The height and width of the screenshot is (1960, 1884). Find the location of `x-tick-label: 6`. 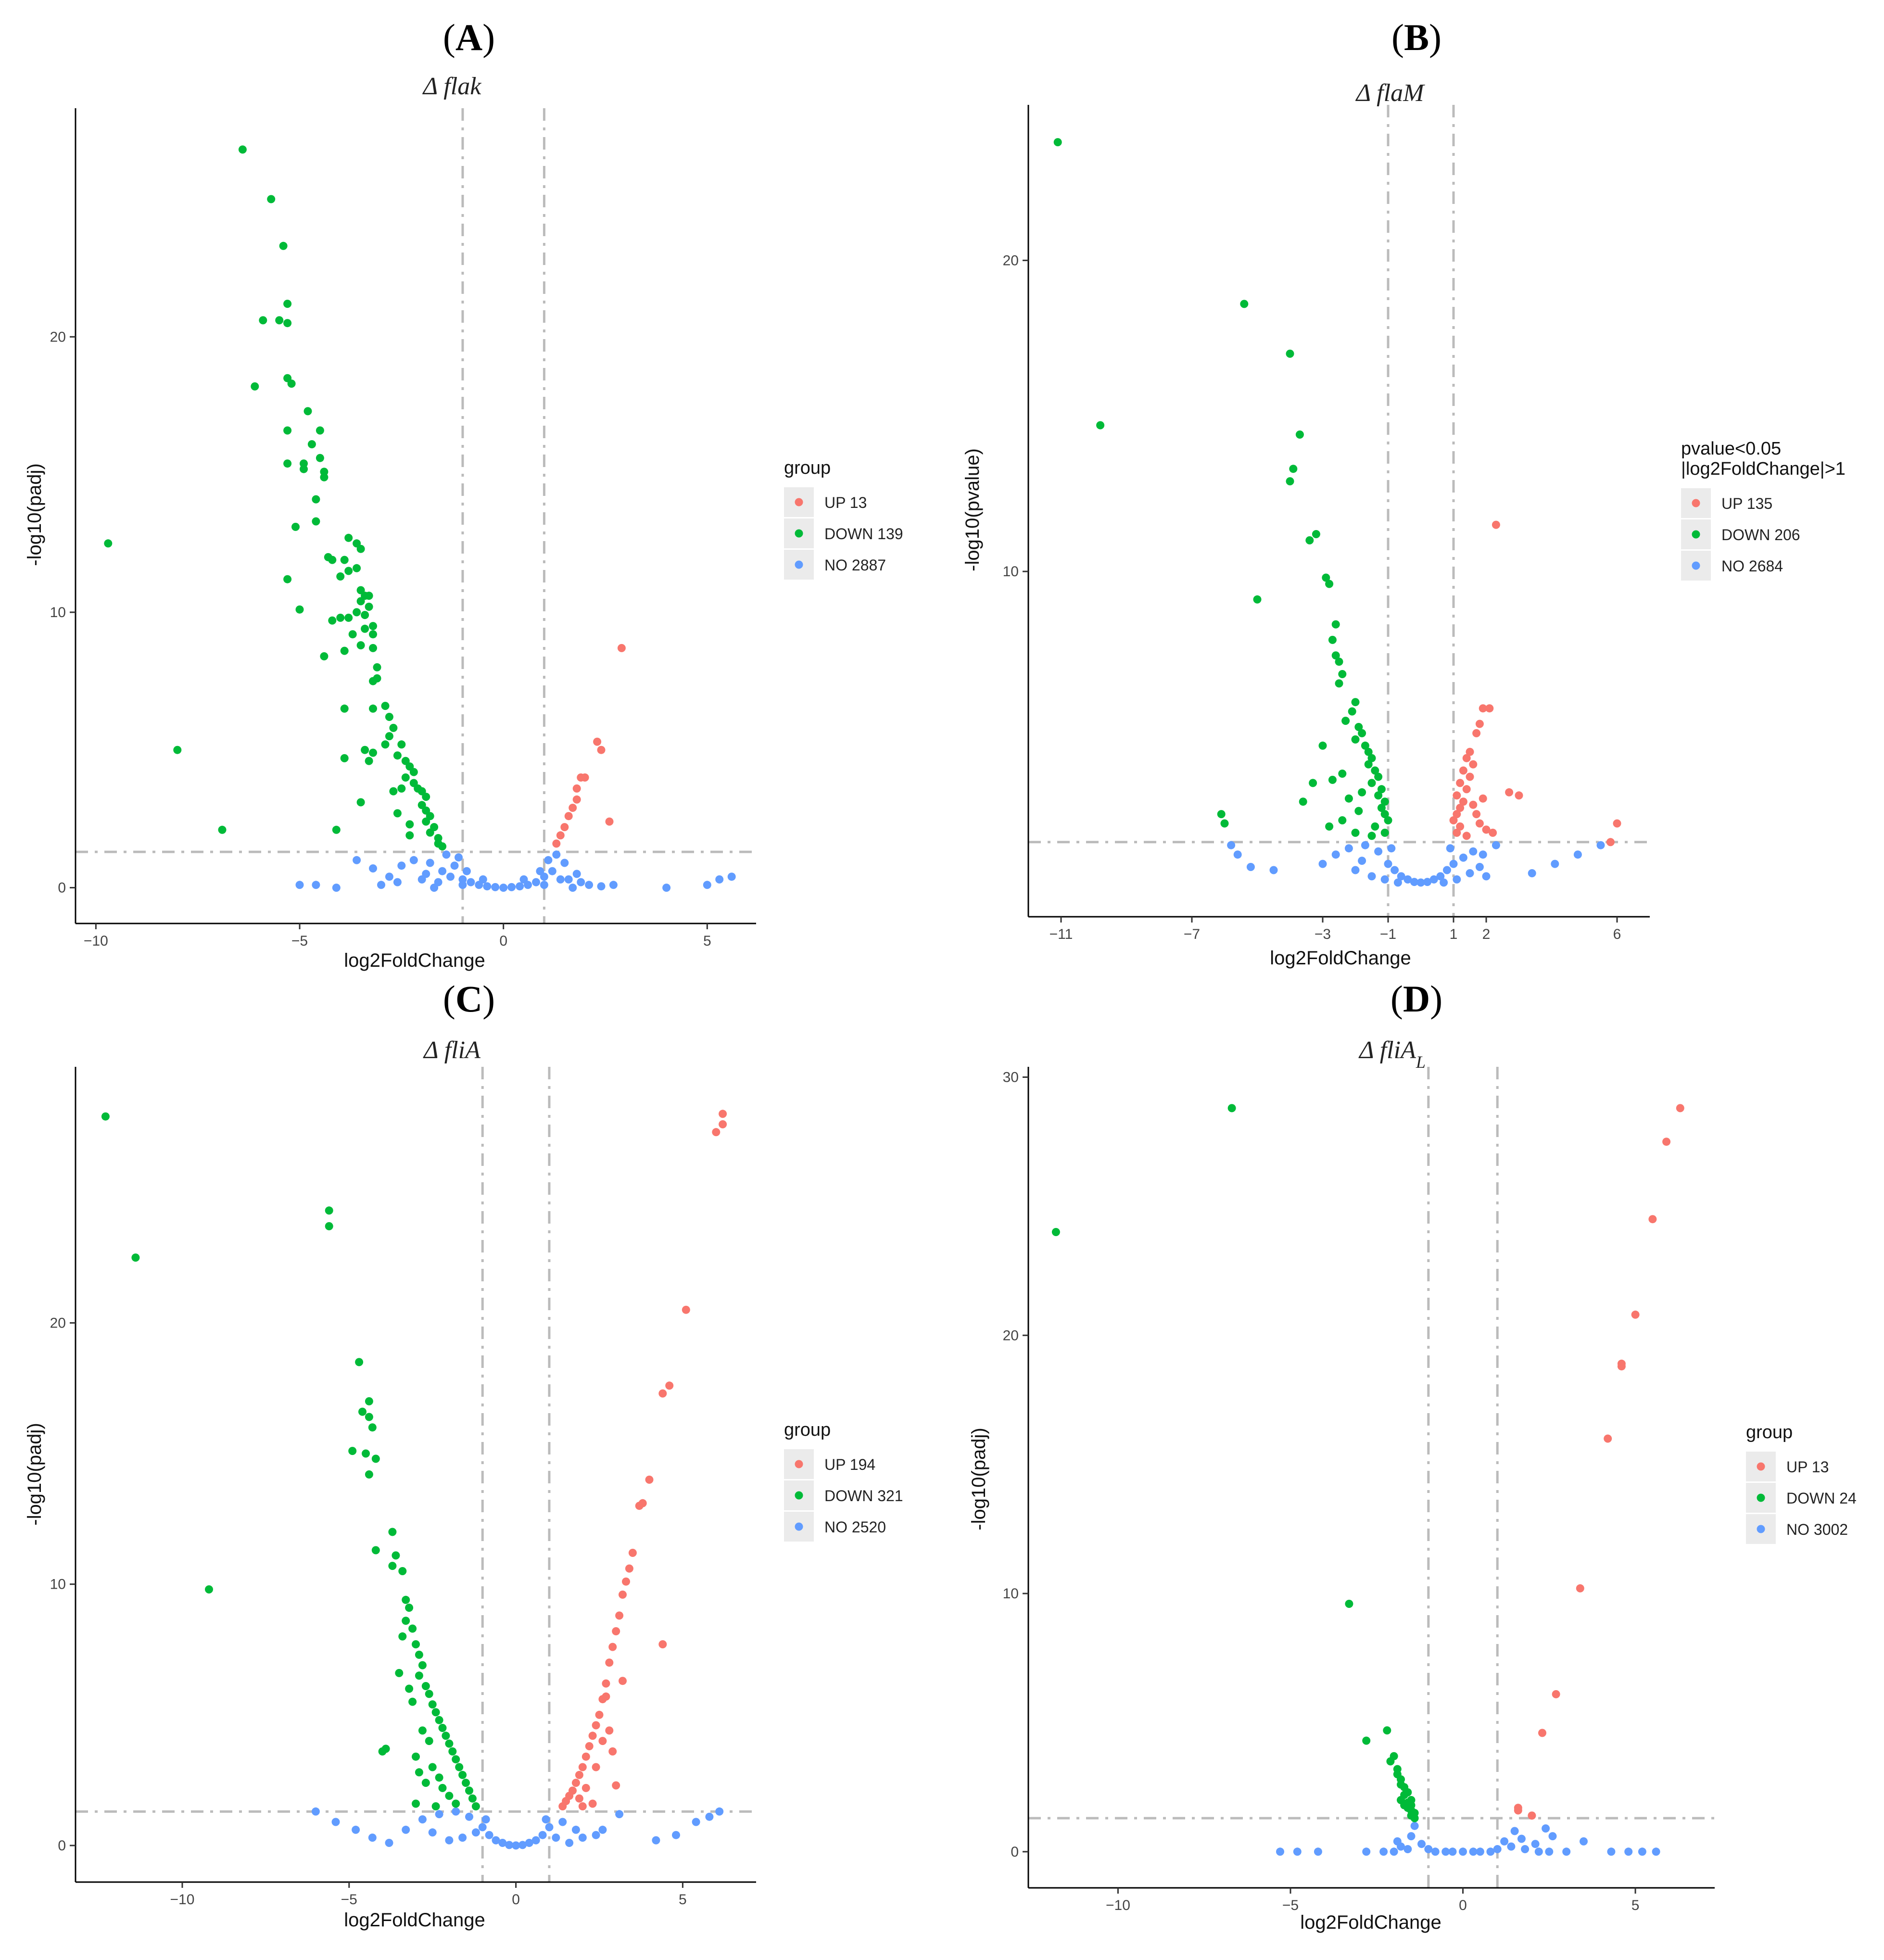

x-tick-label: 6 is located at coordinates (1617, 934).